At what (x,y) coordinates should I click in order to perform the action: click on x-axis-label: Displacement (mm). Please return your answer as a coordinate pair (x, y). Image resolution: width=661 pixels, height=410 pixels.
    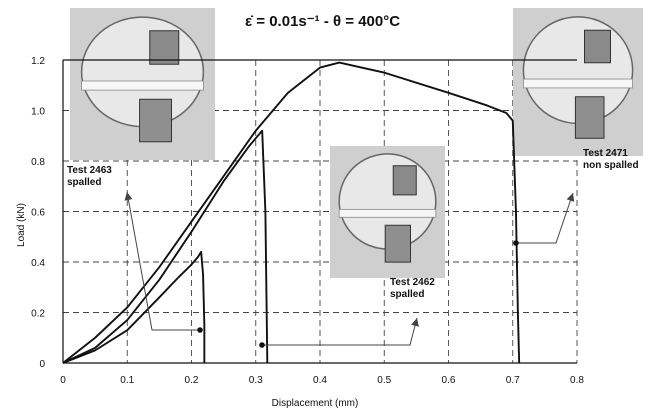
    Looking at the image, I should click on (315, 403).